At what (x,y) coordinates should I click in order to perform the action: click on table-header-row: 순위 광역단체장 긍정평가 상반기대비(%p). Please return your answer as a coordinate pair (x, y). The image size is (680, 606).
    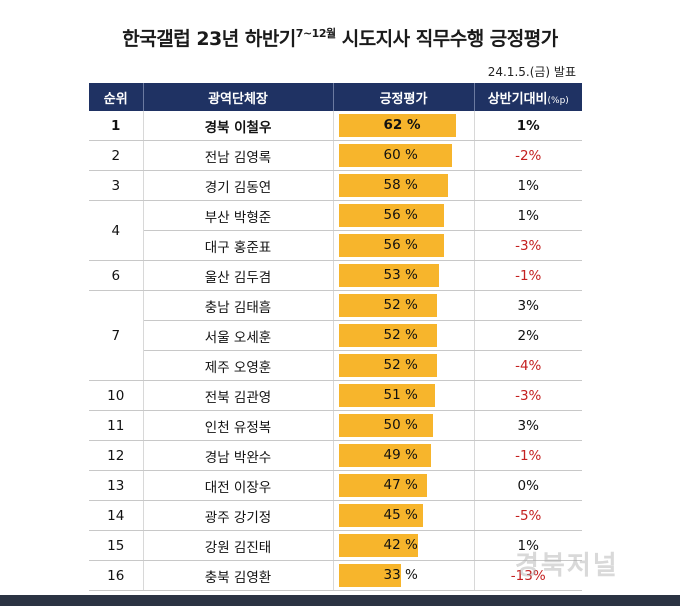
    Looking at the image, I should click on (335, 97).